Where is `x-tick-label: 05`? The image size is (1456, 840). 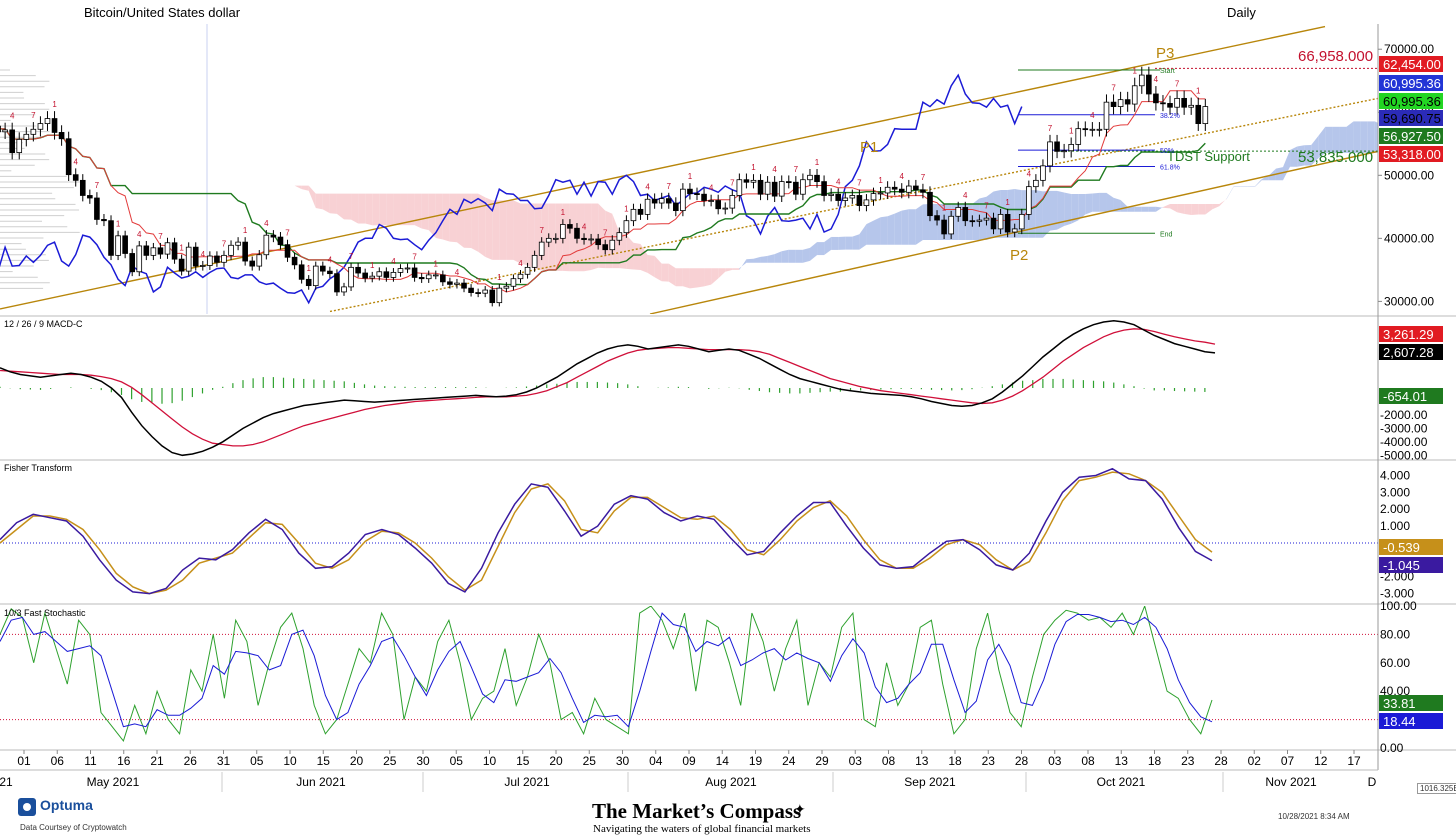
x-tick-label: 05 is located at coordinates (257, 761).